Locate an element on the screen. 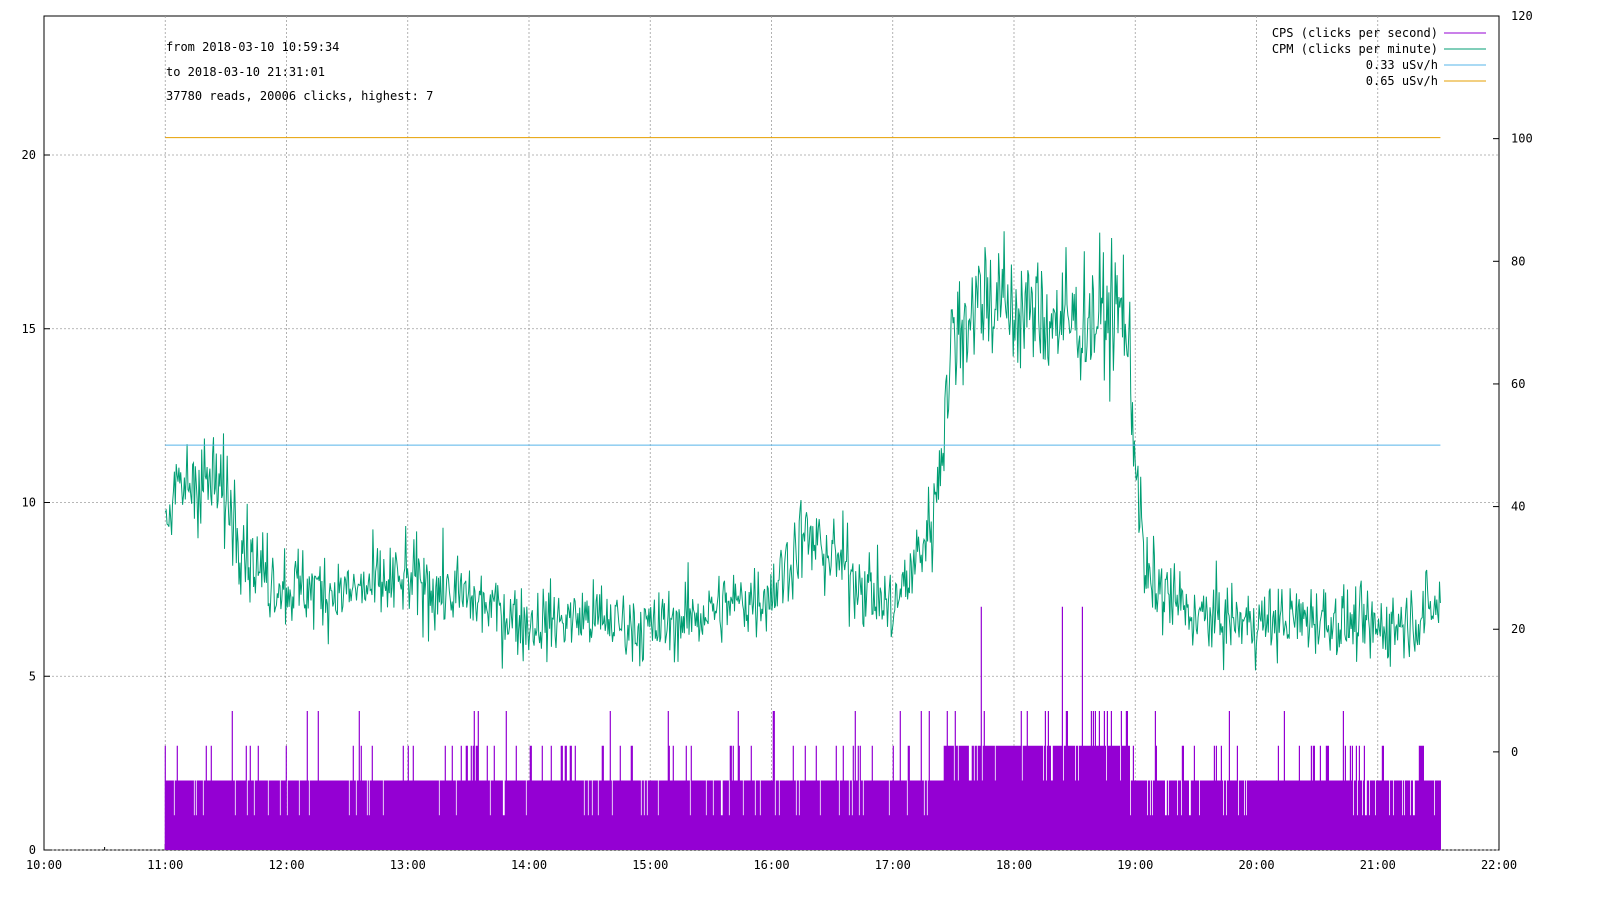 This screenshot has height=900, width=1600. y-right-tick-label: 40 is located at coordinates (1518, 507).